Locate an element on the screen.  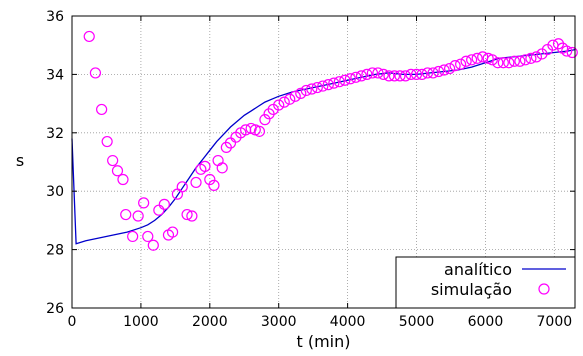
x-tick-label: 7000 is located at coordinates (555, 322).